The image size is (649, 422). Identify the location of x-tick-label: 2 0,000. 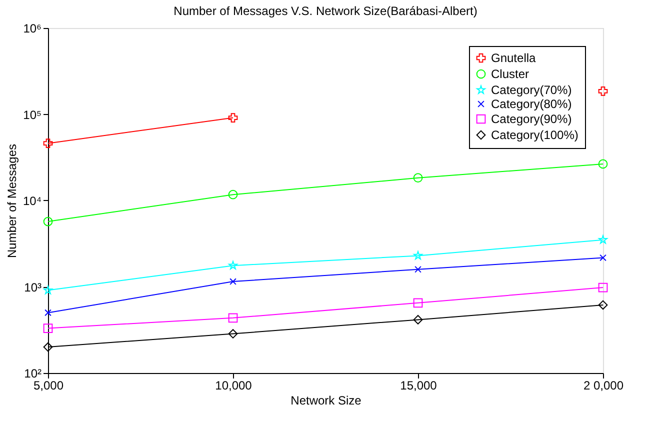
(603, 385).